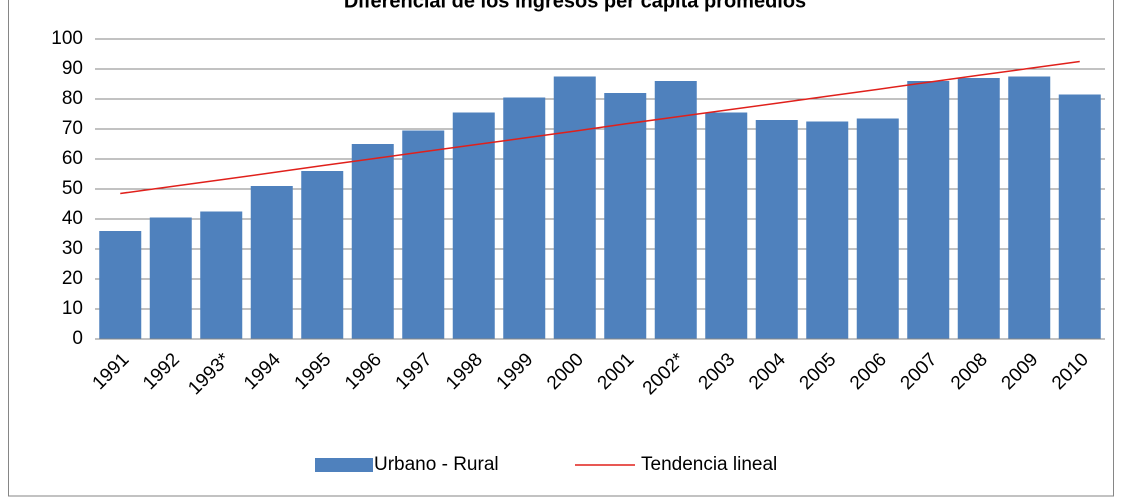  Describe the element at coordinates (436, 464) in the screenshot. I see `legend-label: Urbano - Rural` at that location.